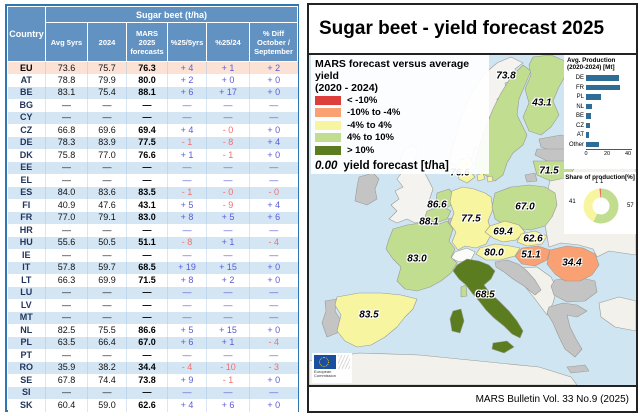 This screenshot has height=416, width=640. I want to click on table-row: PT — — — — — —, so click(152, 355).